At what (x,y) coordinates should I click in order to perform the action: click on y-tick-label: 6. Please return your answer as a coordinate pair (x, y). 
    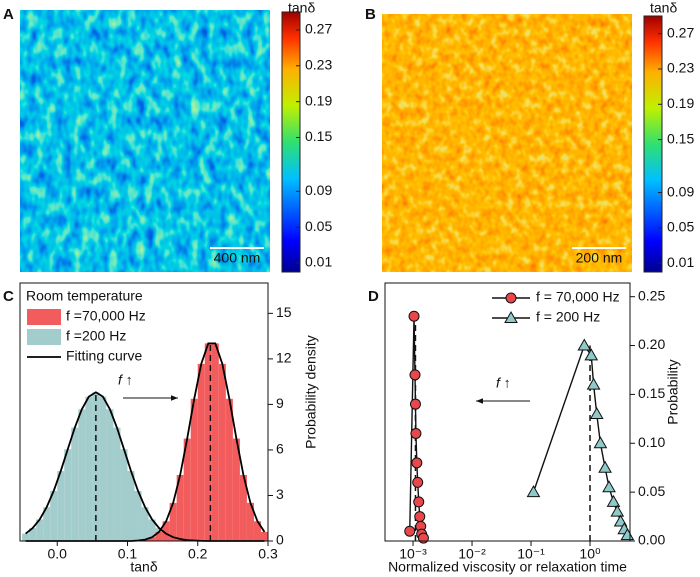
    Looking at the image, I should click on (280, 449).